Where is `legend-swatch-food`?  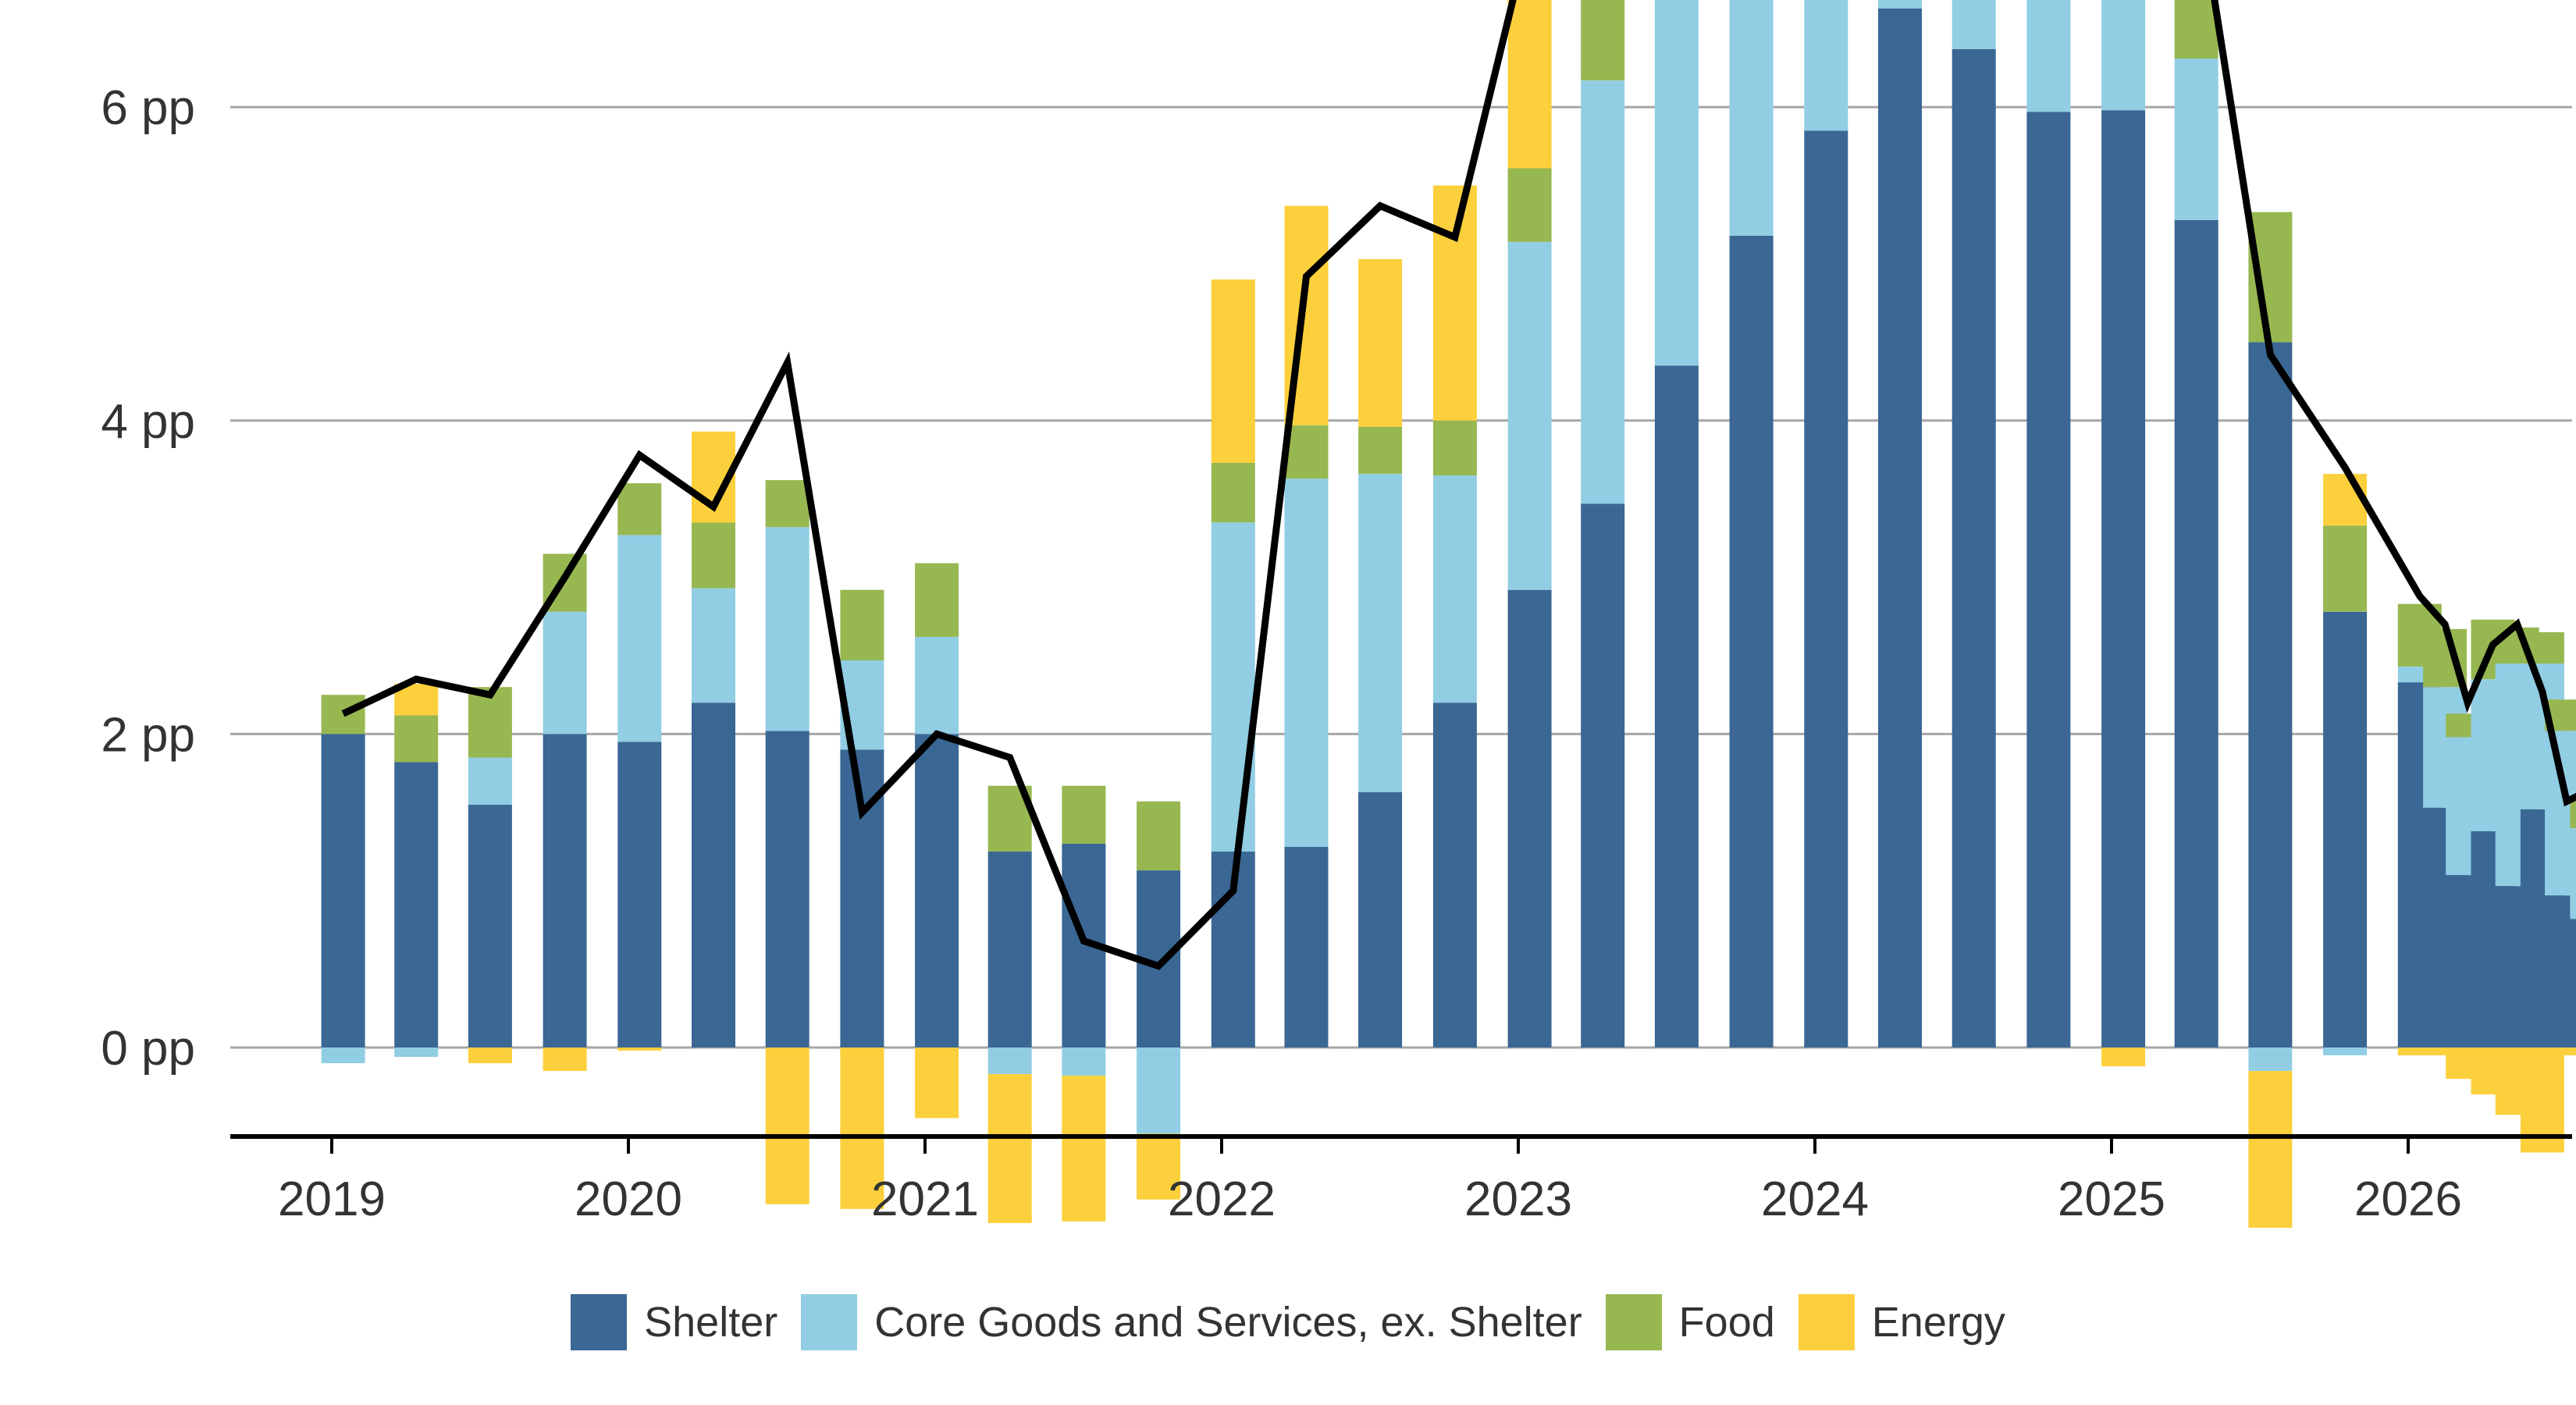
legend-swatch-food is located at coordinates (1634, 1322).